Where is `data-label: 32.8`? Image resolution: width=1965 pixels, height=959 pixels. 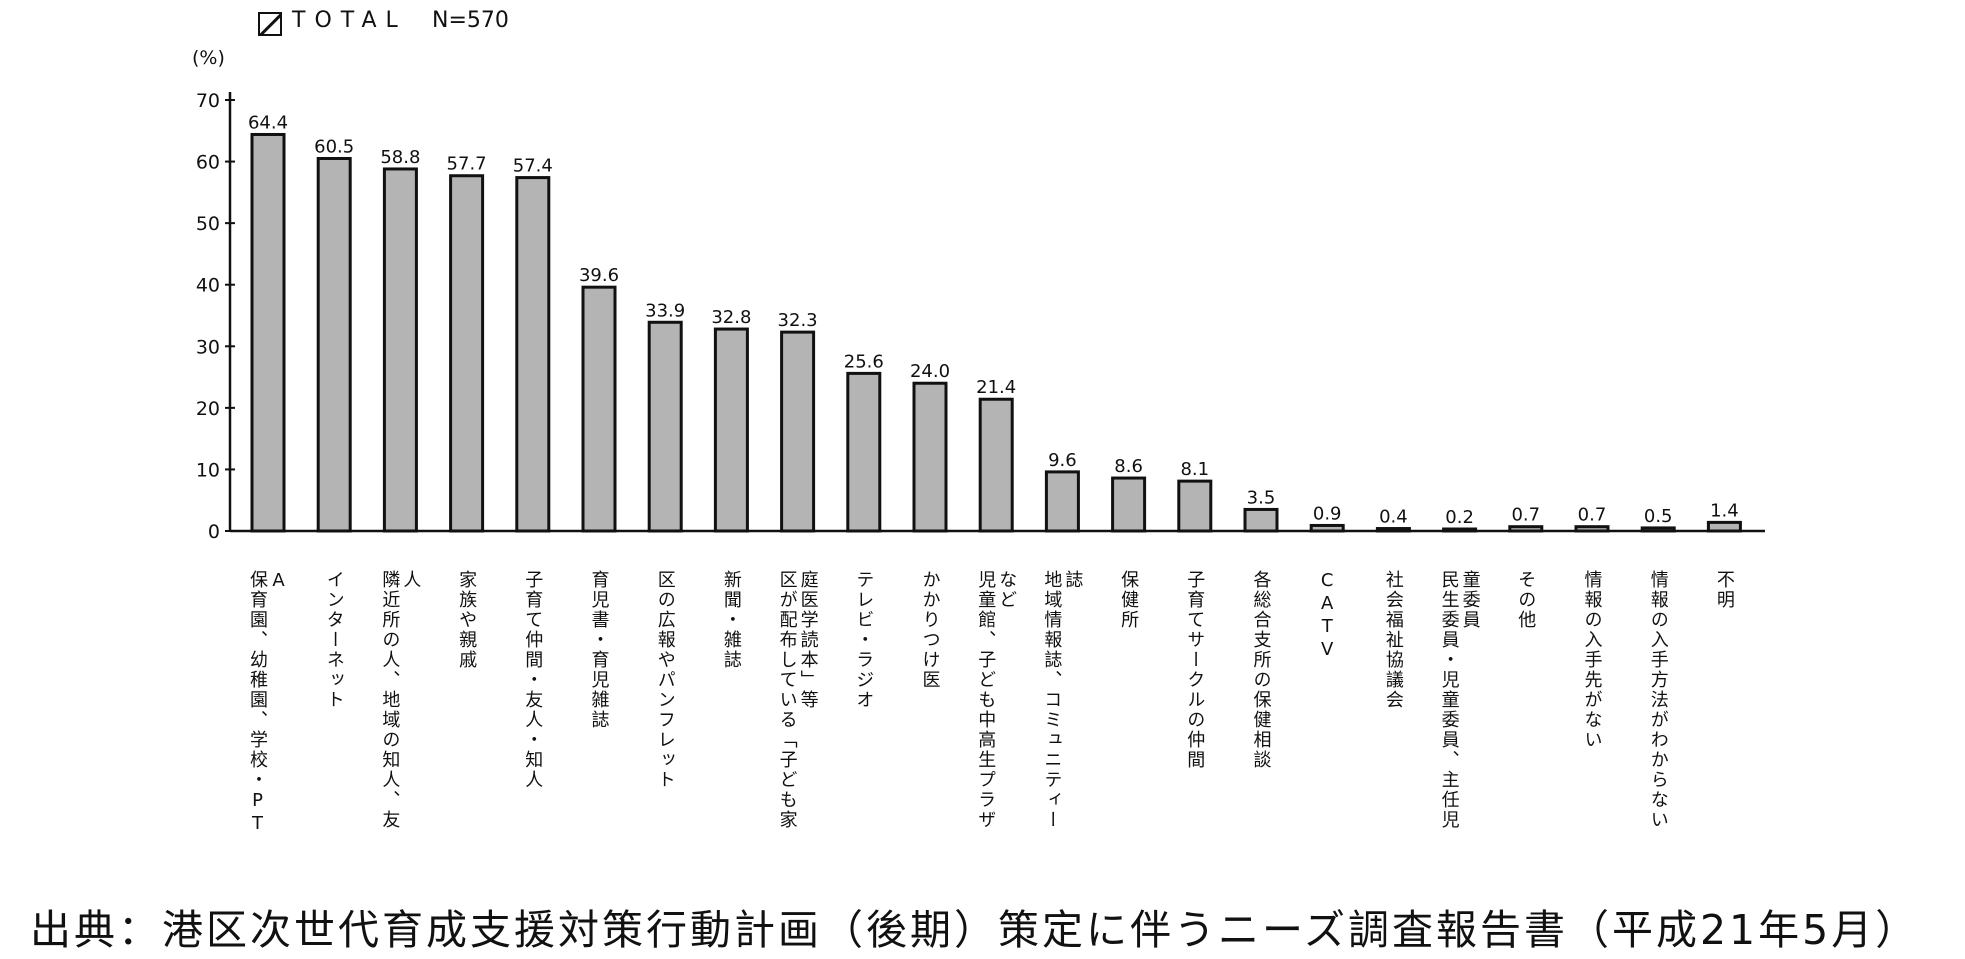
data-label: 32.8 is located at coordinates (731, 317).